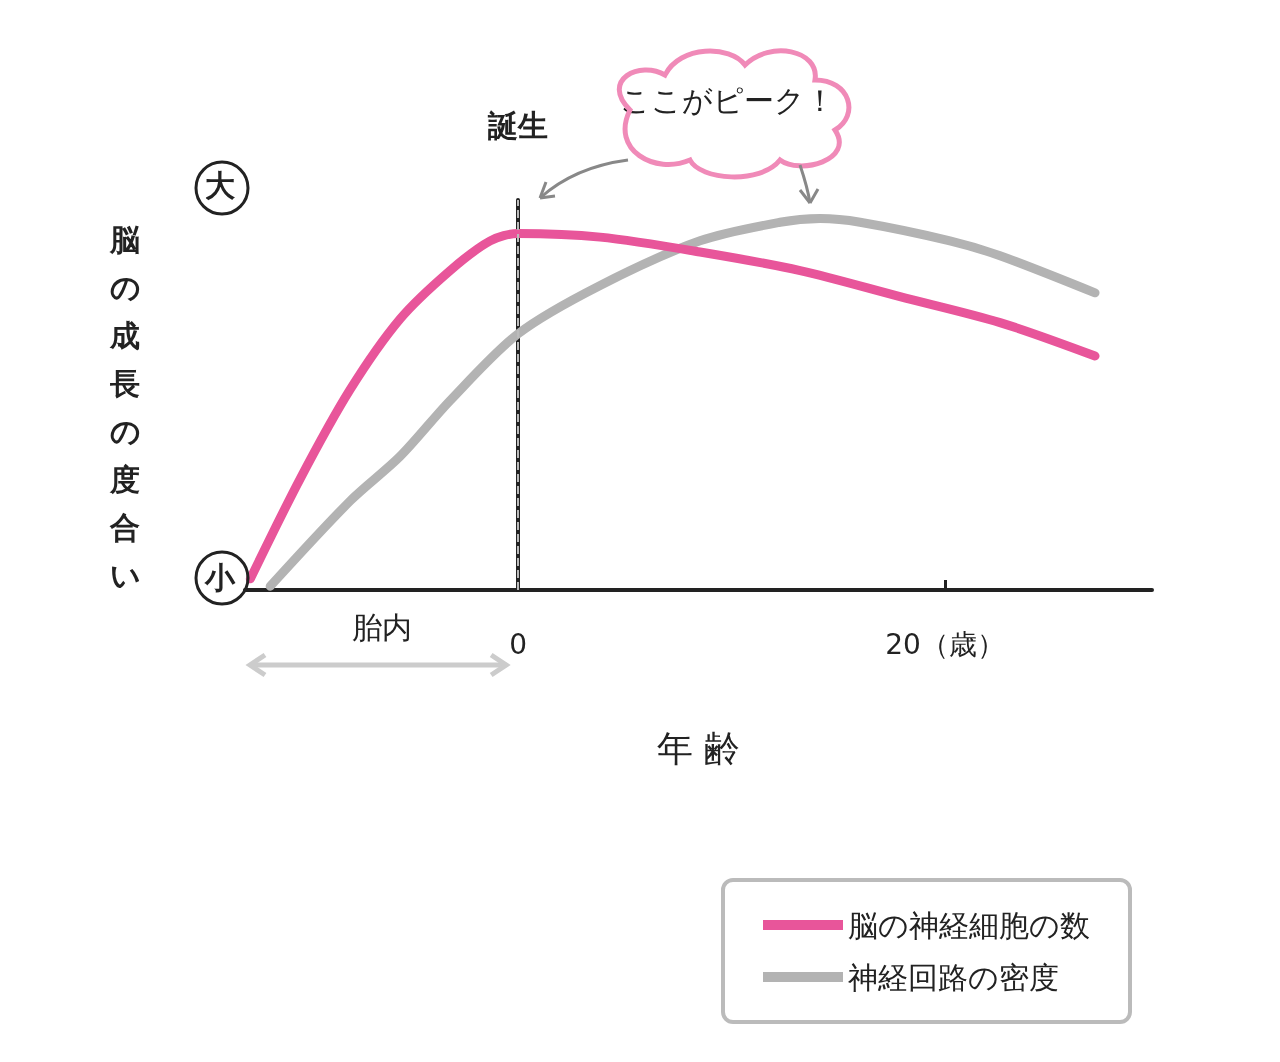 This screenshot has width=1280, height=1062. What do you see at coordinates (220, 577) in the screenshot?
I see `text: 小` at bounding box center [220, 577].